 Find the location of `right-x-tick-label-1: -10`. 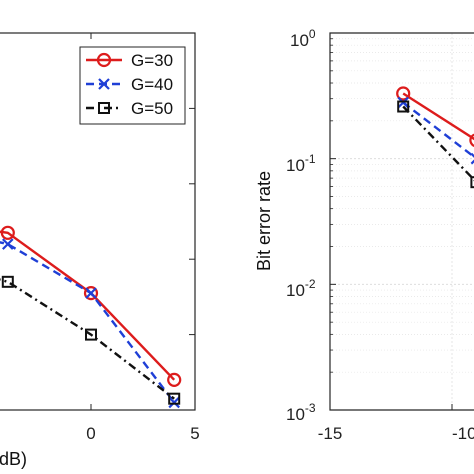

right-x-tick-label-1: -10 is located at coordinates (463, 433).